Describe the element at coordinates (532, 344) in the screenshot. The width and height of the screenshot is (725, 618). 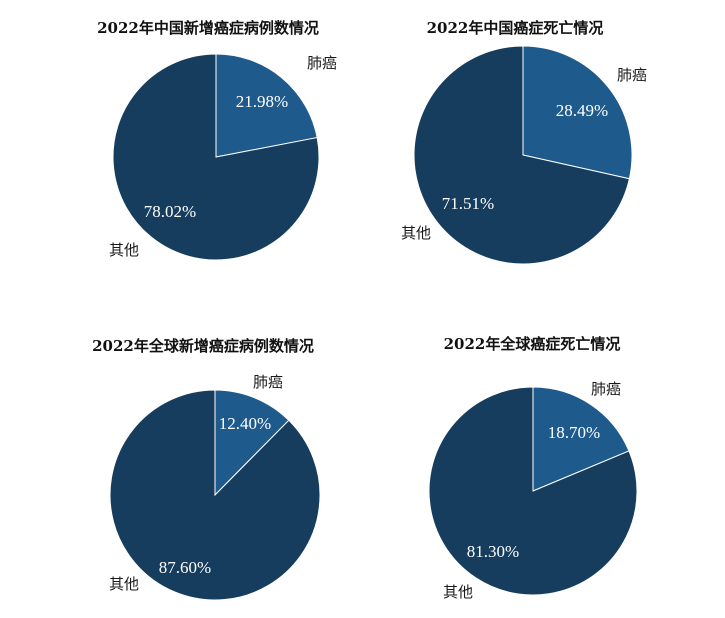
I see `chart-title: 2022年全球癌症死亡情况` at that location.